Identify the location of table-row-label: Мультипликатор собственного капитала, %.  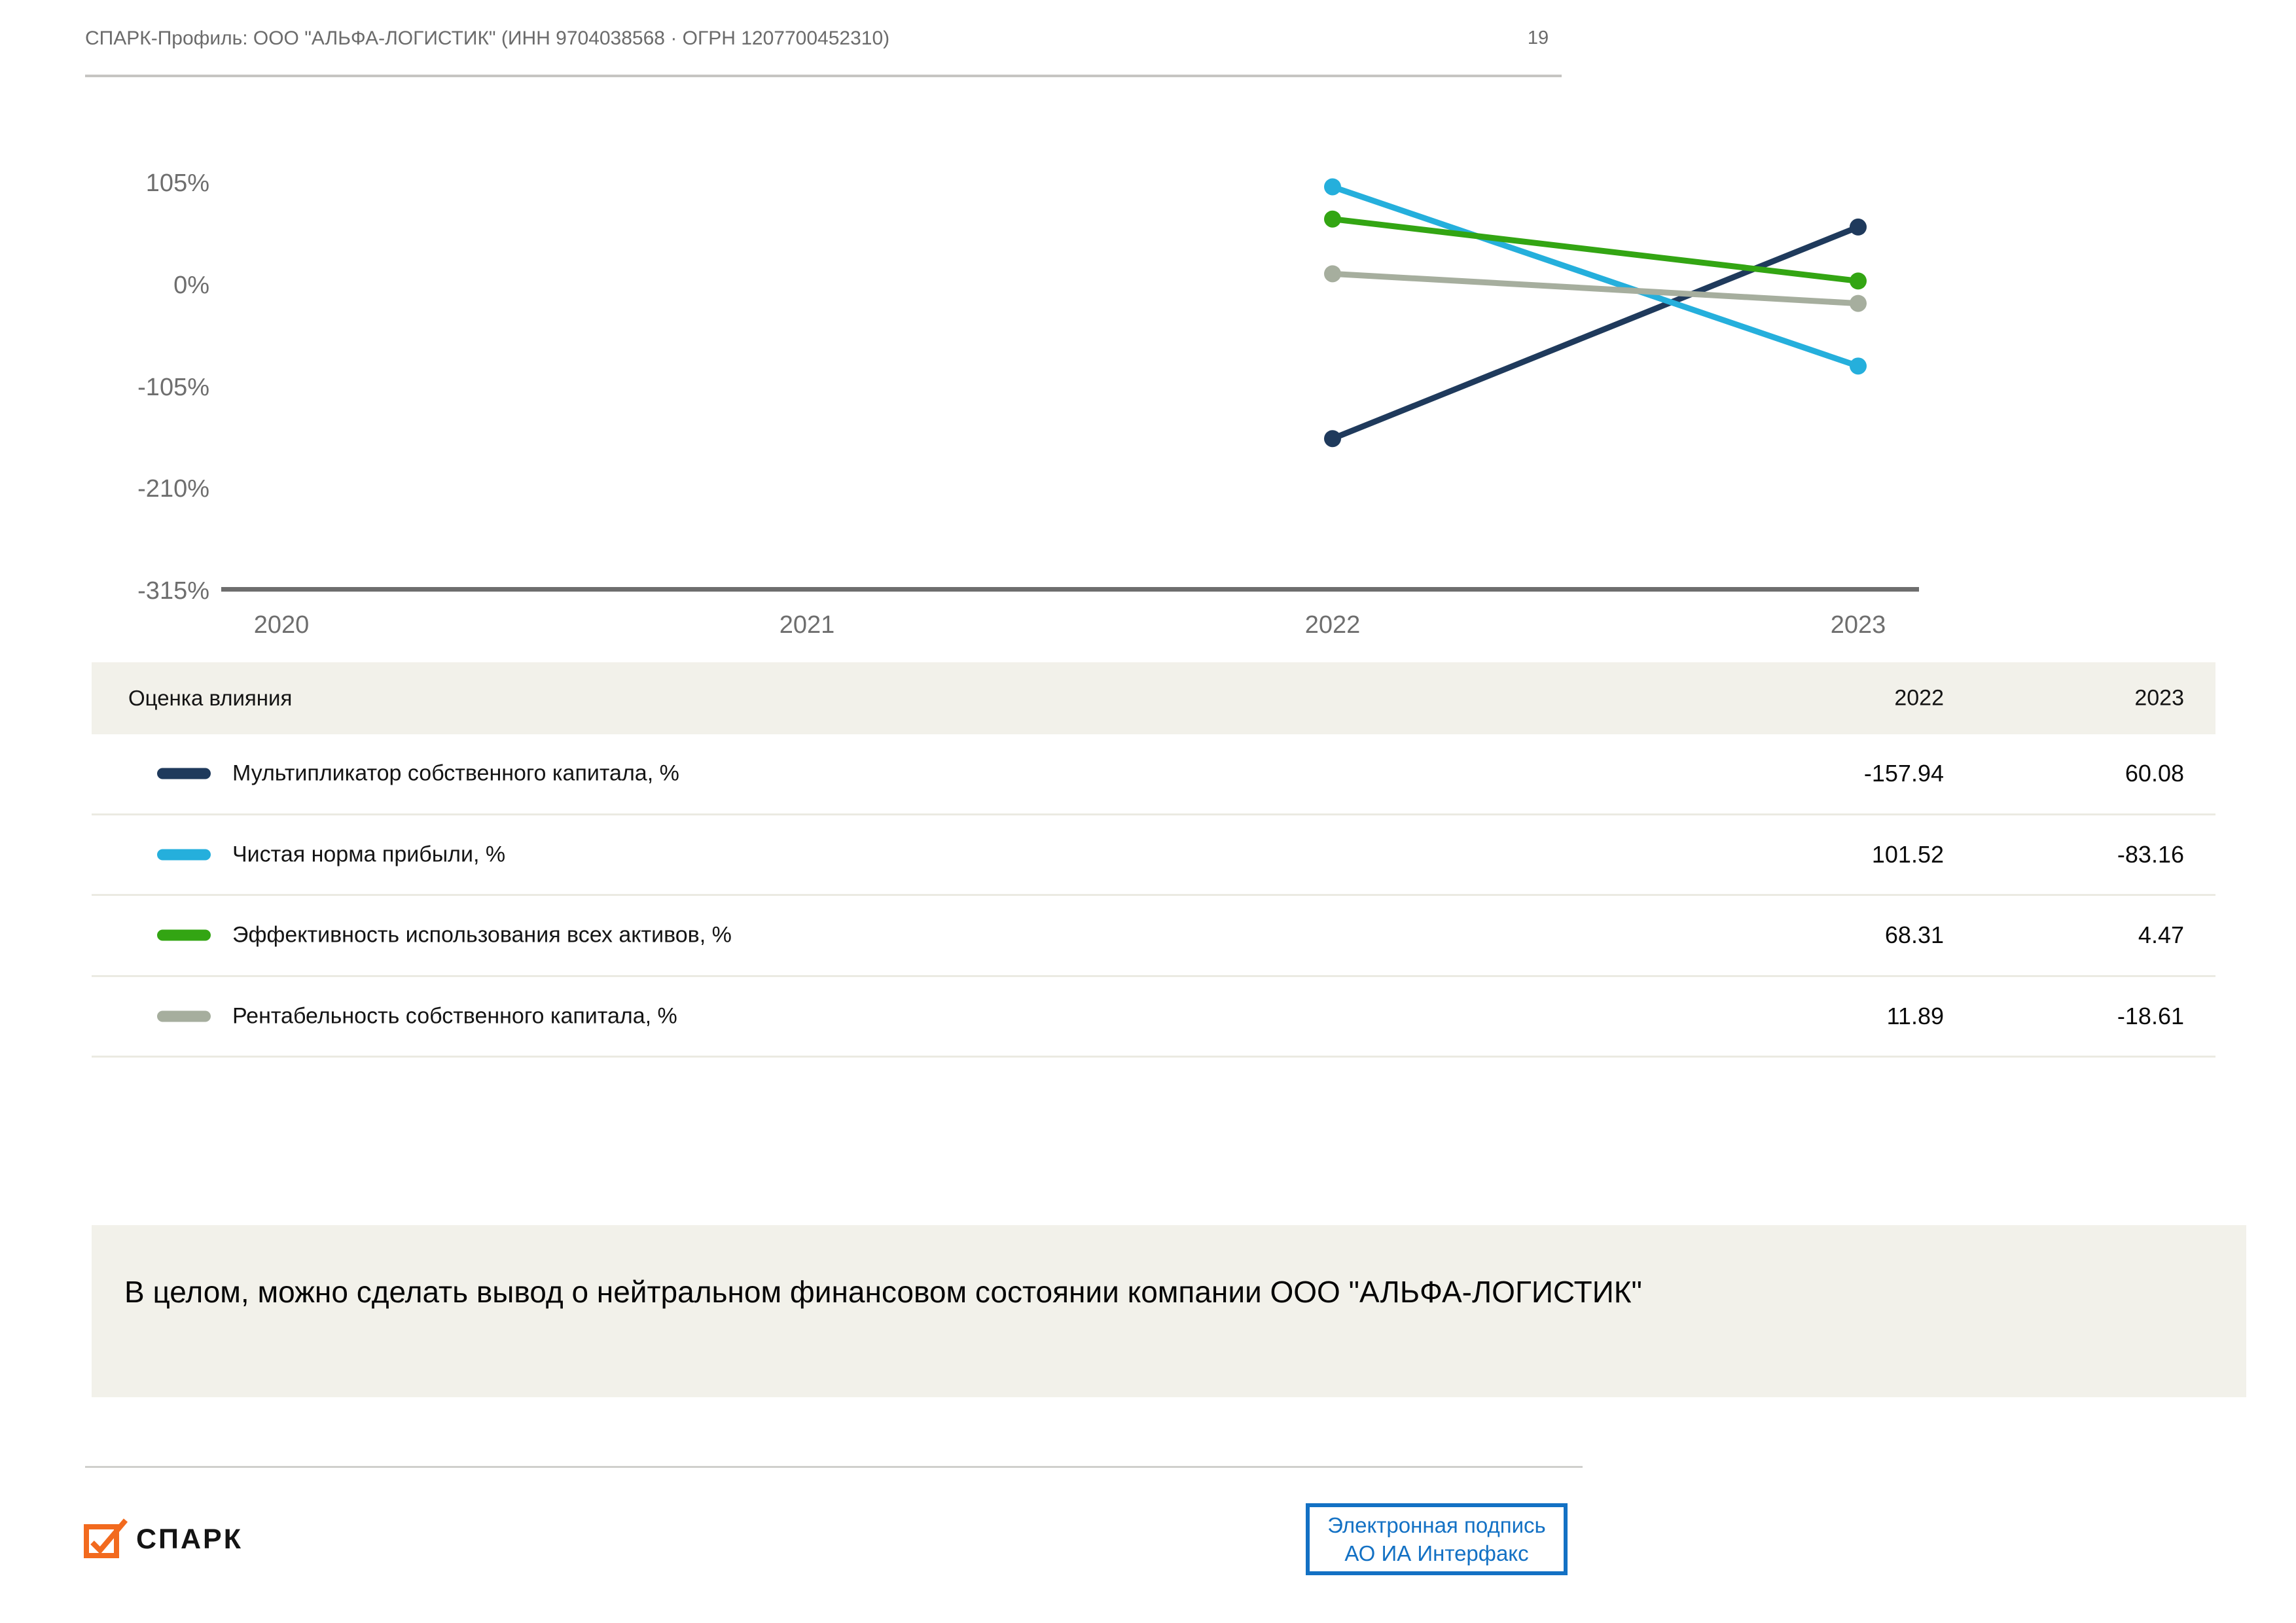
(455, 773).